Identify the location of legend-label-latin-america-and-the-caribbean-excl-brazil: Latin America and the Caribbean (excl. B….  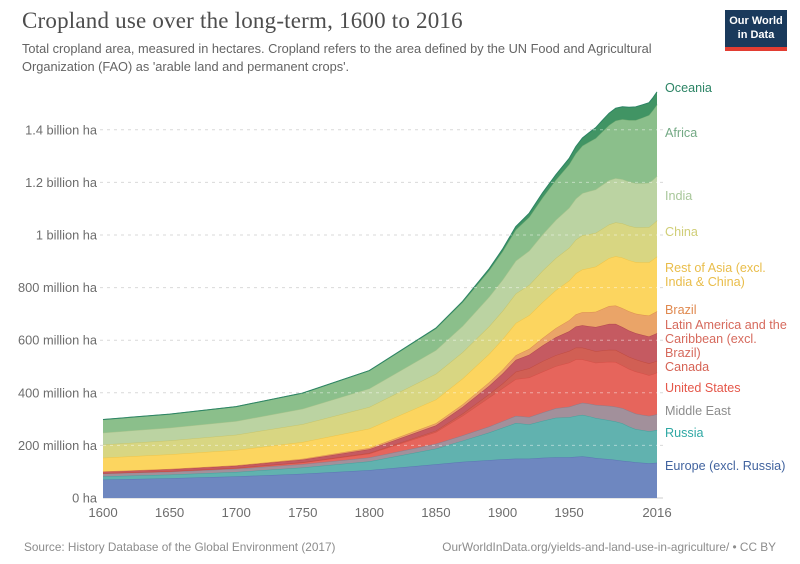
(726, 339).